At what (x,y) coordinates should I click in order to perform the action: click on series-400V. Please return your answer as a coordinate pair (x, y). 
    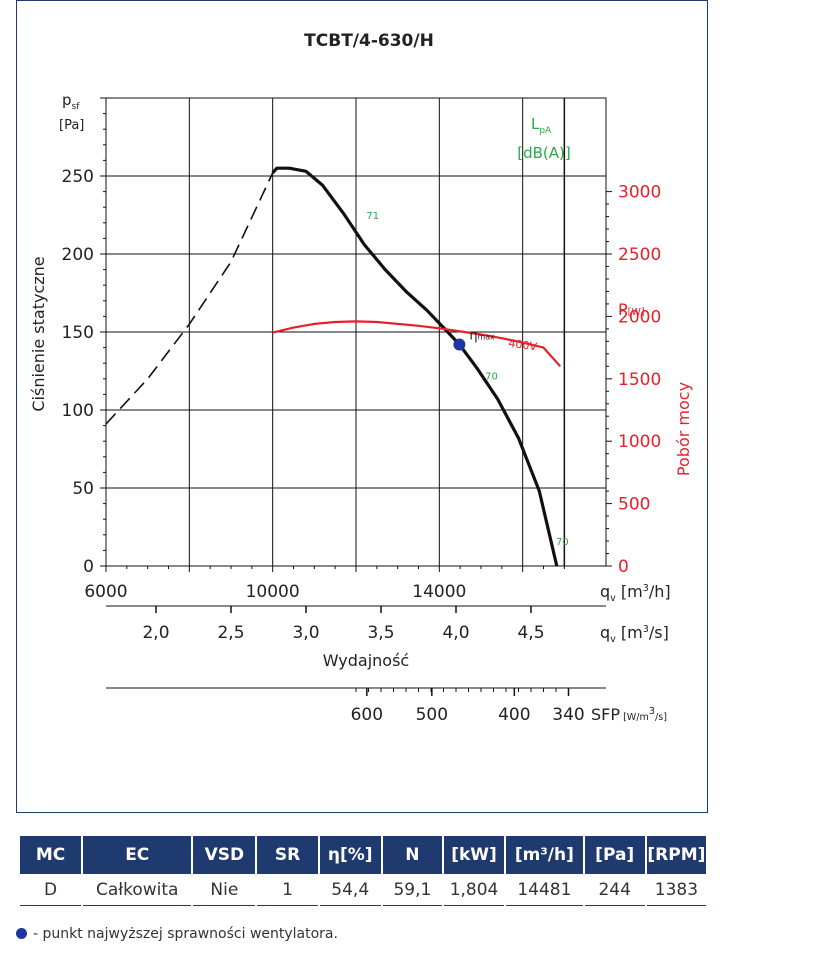
    Looking at the image, I should click on (417, 344).